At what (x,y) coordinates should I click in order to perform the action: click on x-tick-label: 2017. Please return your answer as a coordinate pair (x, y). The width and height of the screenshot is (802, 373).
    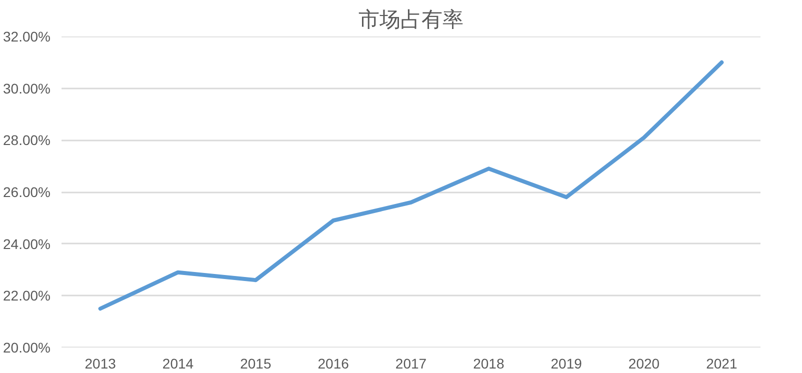
    Looking at the image, I should click on (411, 364).